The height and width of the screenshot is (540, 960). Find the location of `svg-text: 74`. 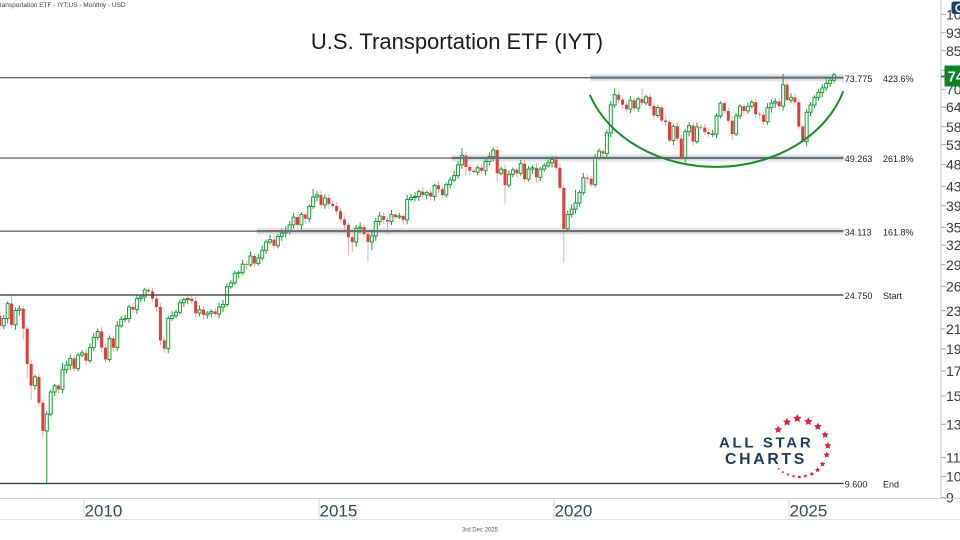

svg-text: 74 is located at coordinates (954, 77).